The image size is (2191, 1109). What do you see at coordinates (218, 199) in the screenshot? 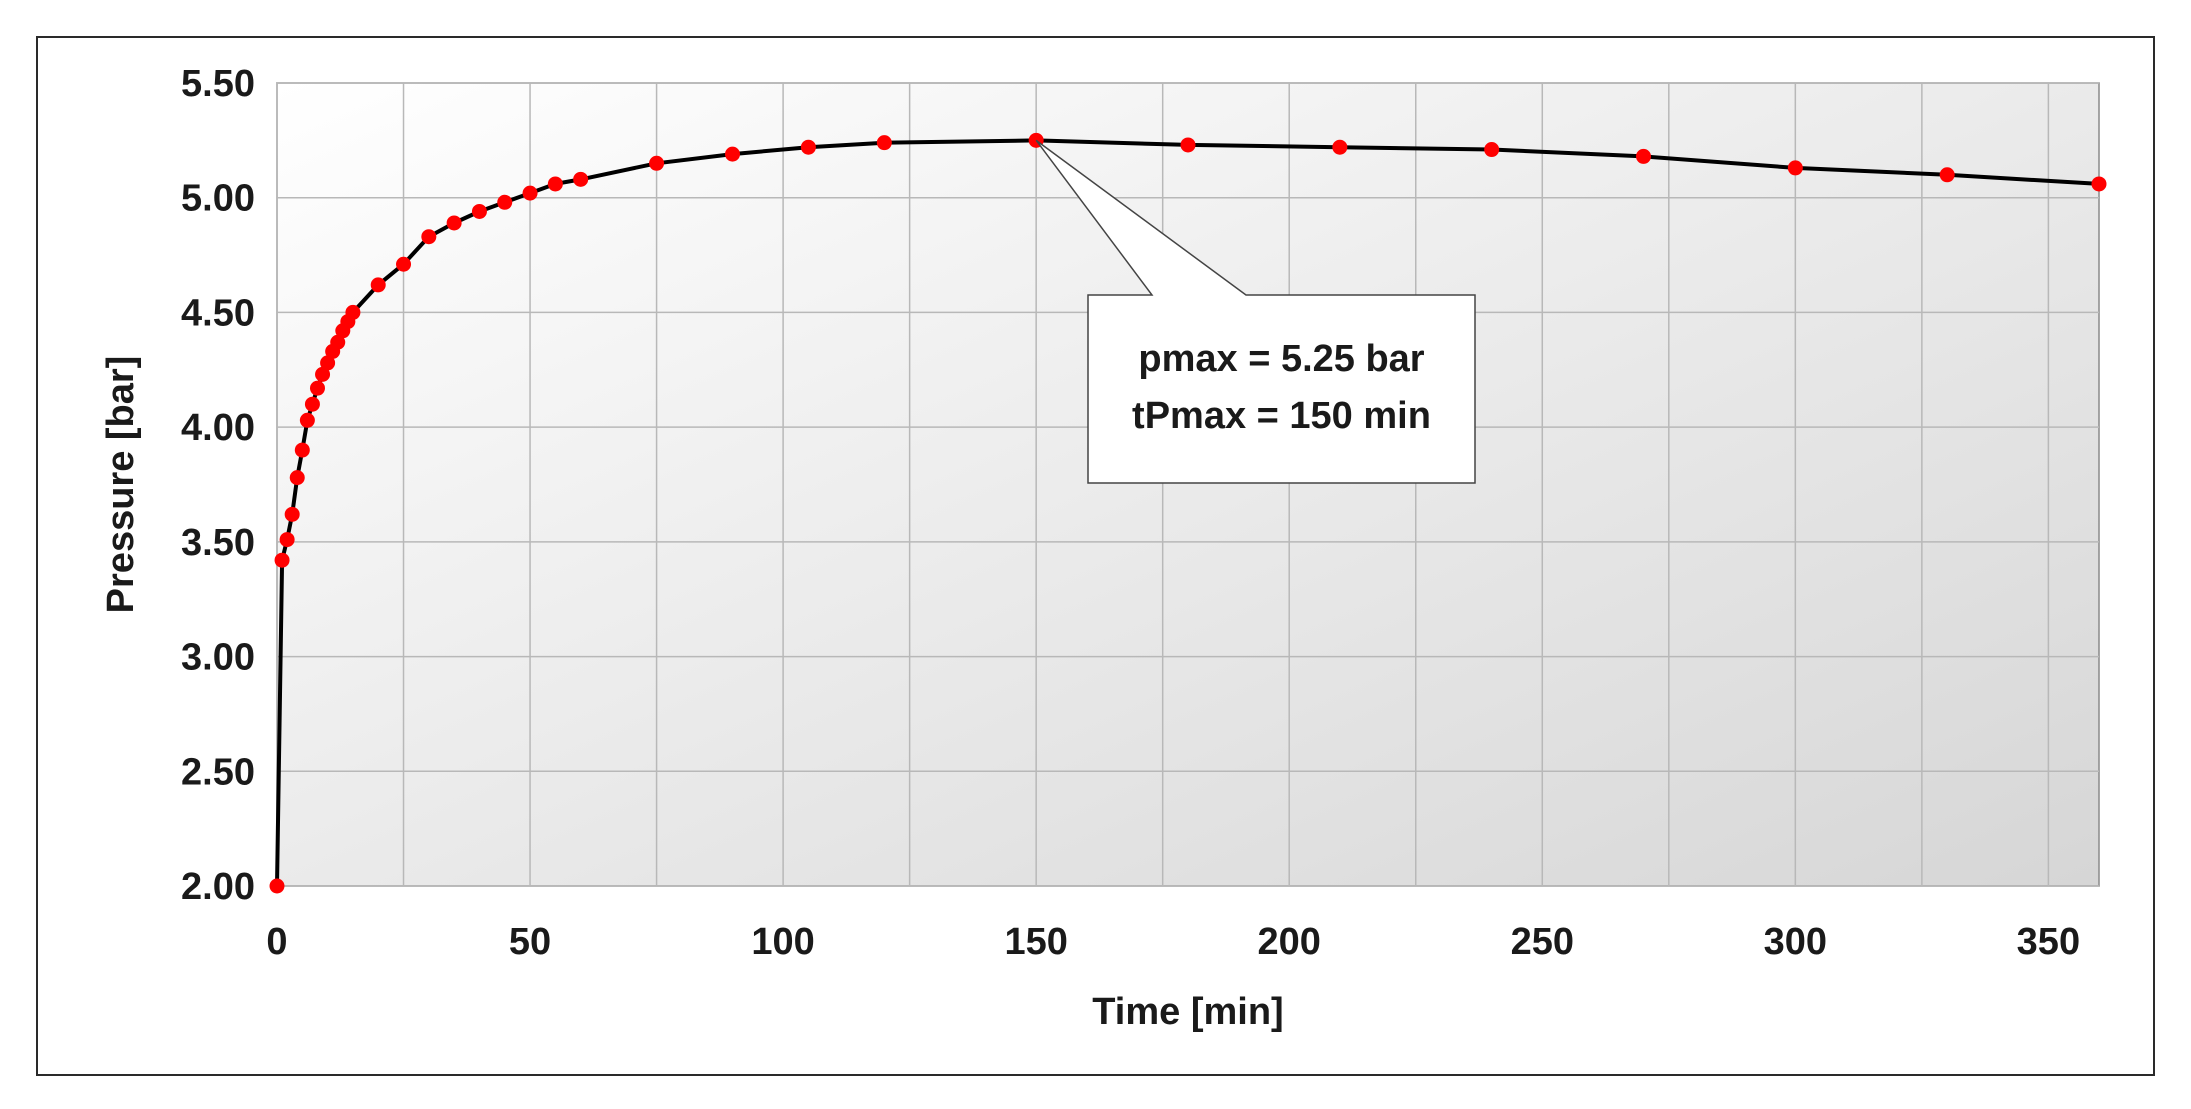
I see `y-tick-label: 5.00` at bounding box center [218, 199].